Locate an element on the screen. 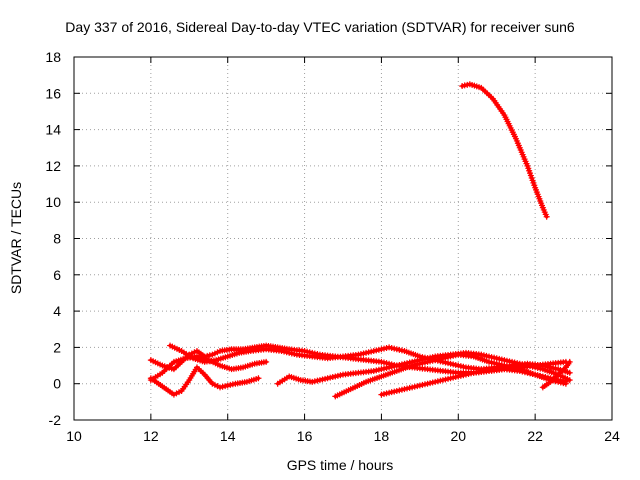  y-tick-label: 2 is located at coordinates (57, 347).